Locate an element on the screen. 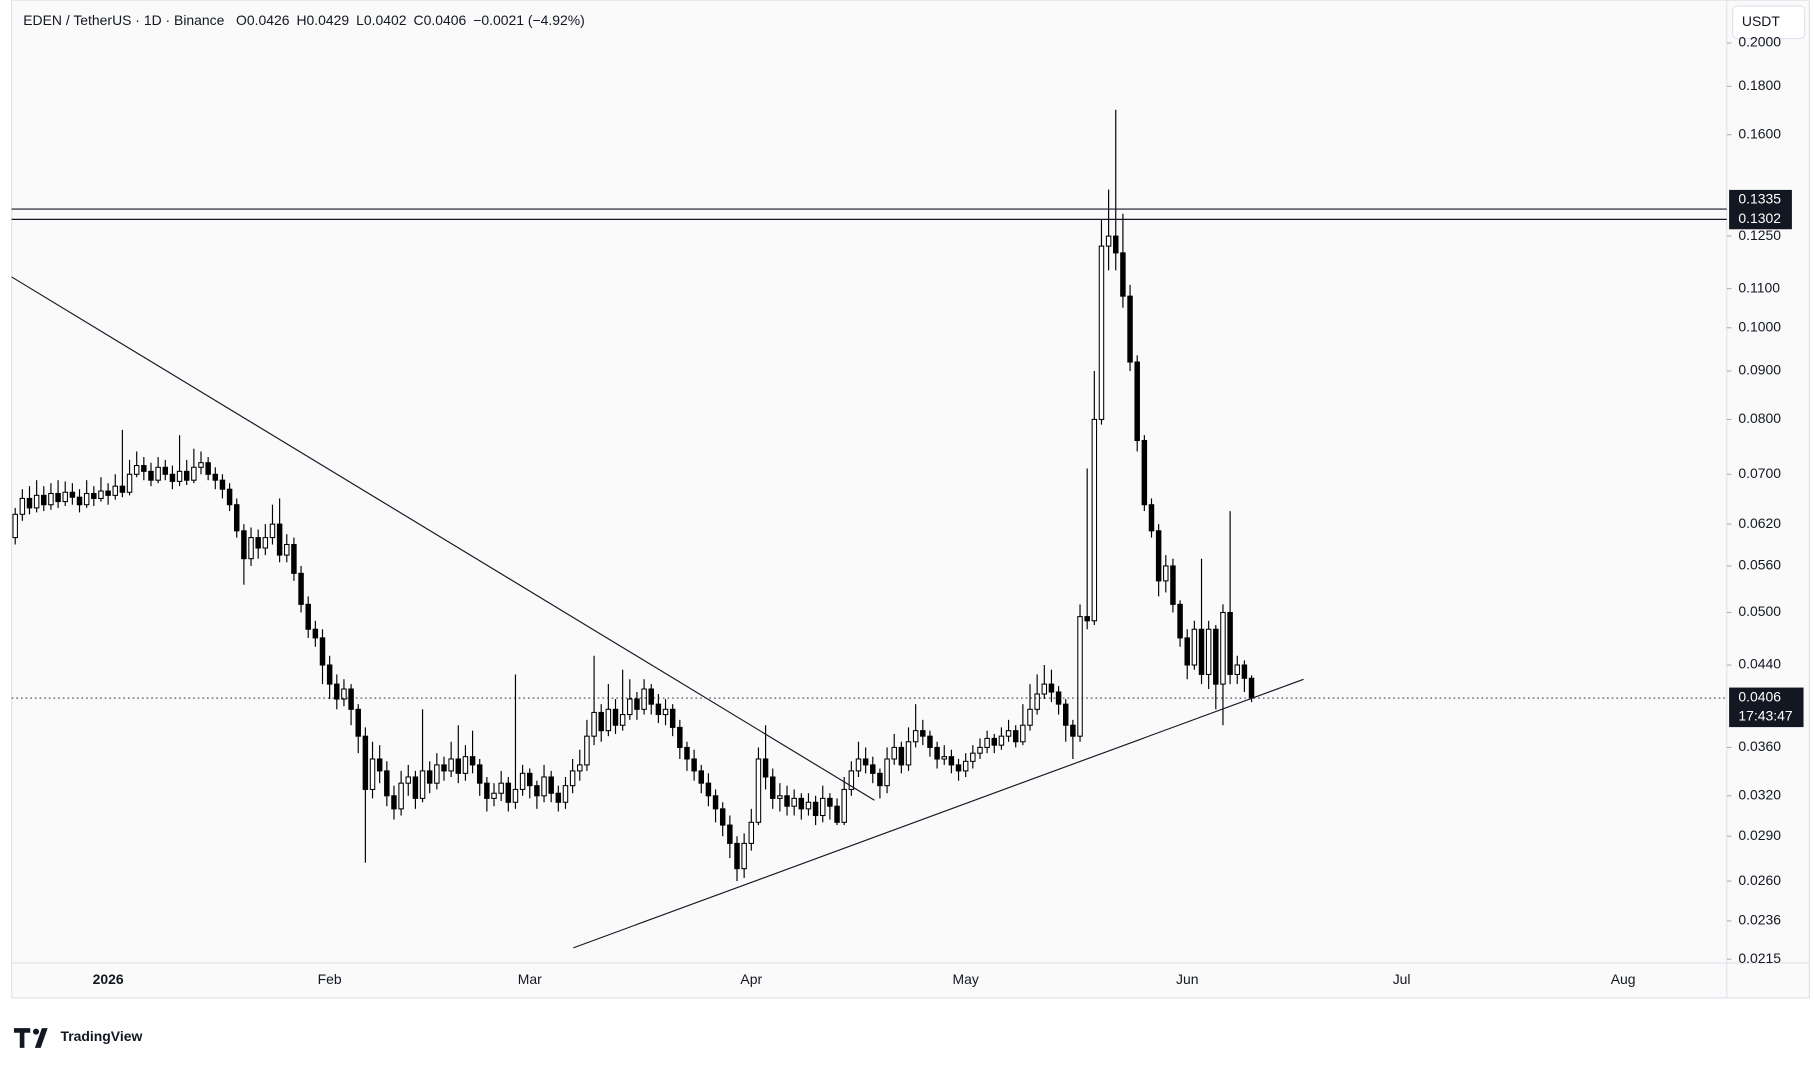 This screenshot has height=1069, width=1814. x-tick-label: 2026 is located at coordinates (108, 979).